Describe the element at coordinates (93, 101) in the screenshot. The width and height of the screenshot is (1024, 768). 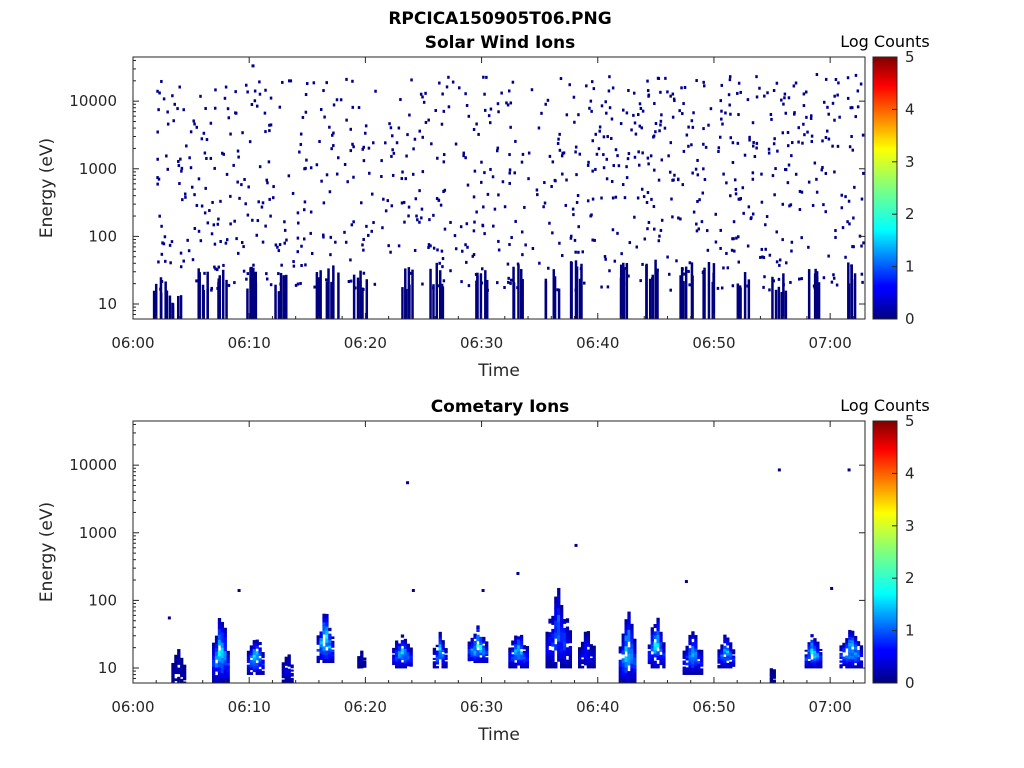
I see `y-tick-label: 10000` at that location.